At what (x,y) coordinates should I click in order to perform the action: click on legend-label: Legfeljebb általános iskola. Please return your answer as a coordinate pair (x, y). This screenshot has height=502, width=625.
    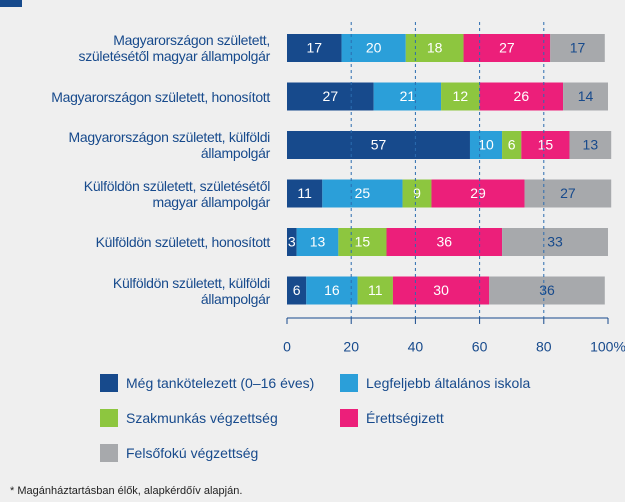
    Looking at the image, I should click on (448, 383).